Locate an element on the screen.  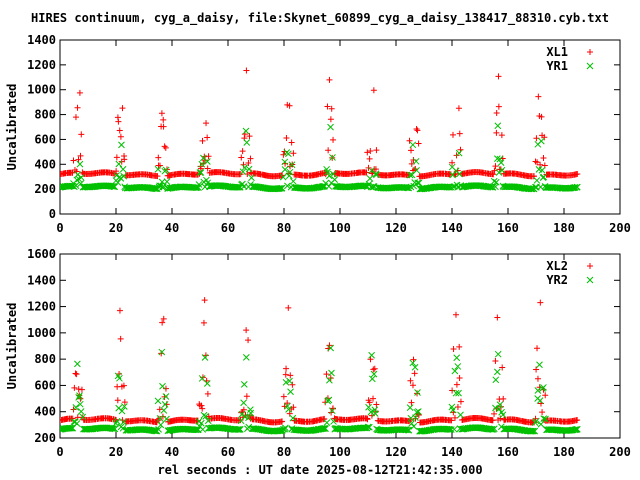
x-tick-label: 200 is located at coordinates (620, 452).